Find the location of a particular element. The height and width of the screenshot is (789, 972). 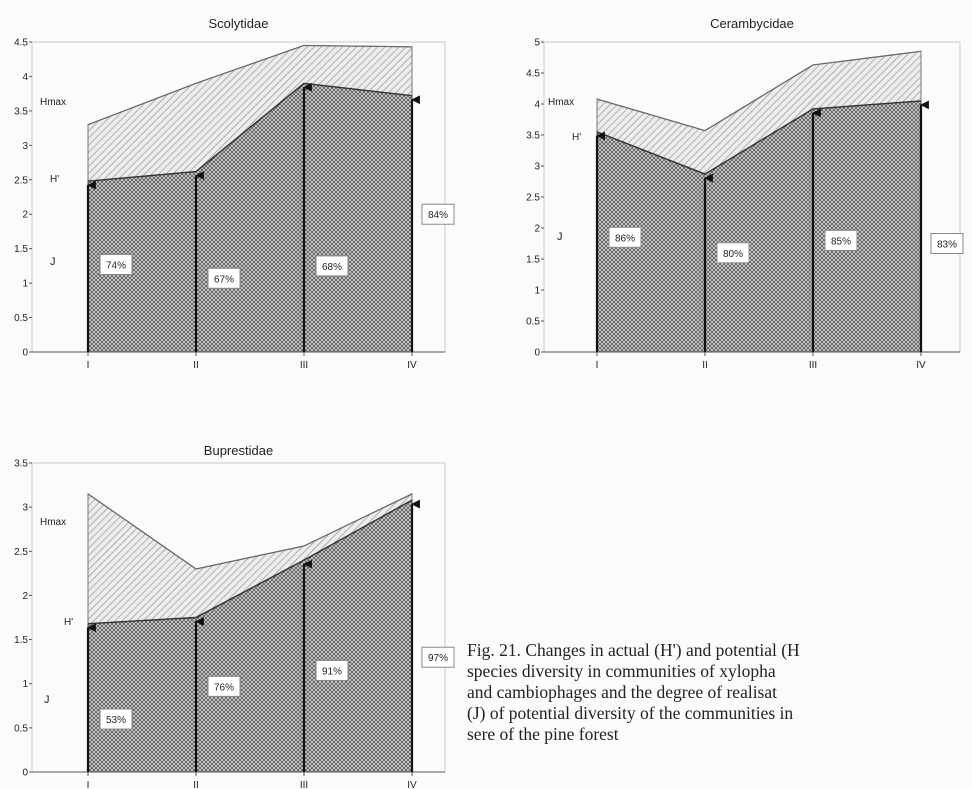

chart-title: Buprestidae is located at coordinates (238, 450).